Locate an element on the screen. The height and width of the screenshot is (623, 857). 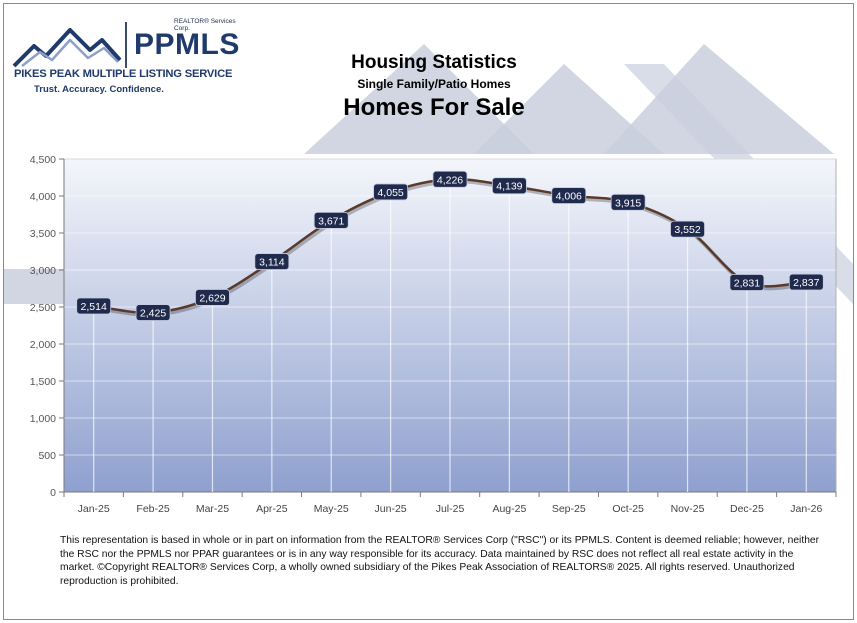
data-label-text: 2,514 is located at coordinates (94, 307).